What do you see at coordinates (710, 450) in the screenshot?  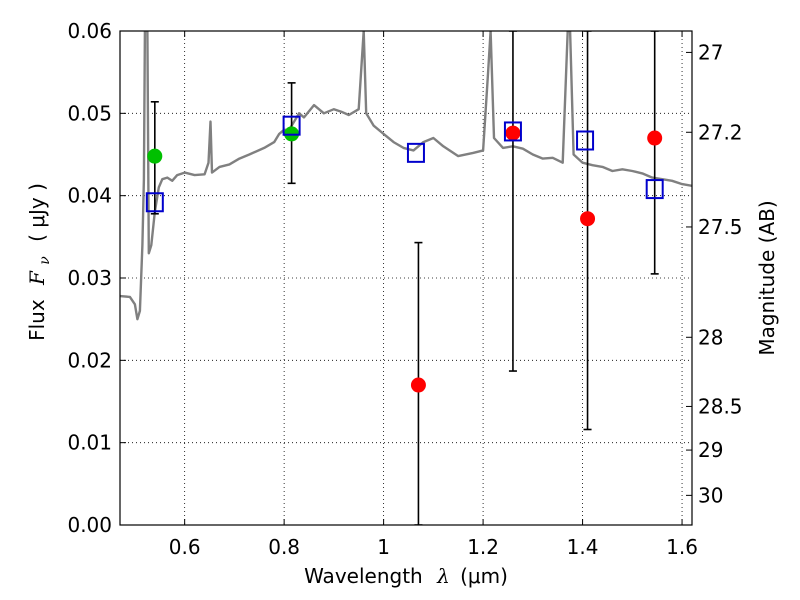 I see `y2-tick-label-5: 29` at bounding box center [710, 450].